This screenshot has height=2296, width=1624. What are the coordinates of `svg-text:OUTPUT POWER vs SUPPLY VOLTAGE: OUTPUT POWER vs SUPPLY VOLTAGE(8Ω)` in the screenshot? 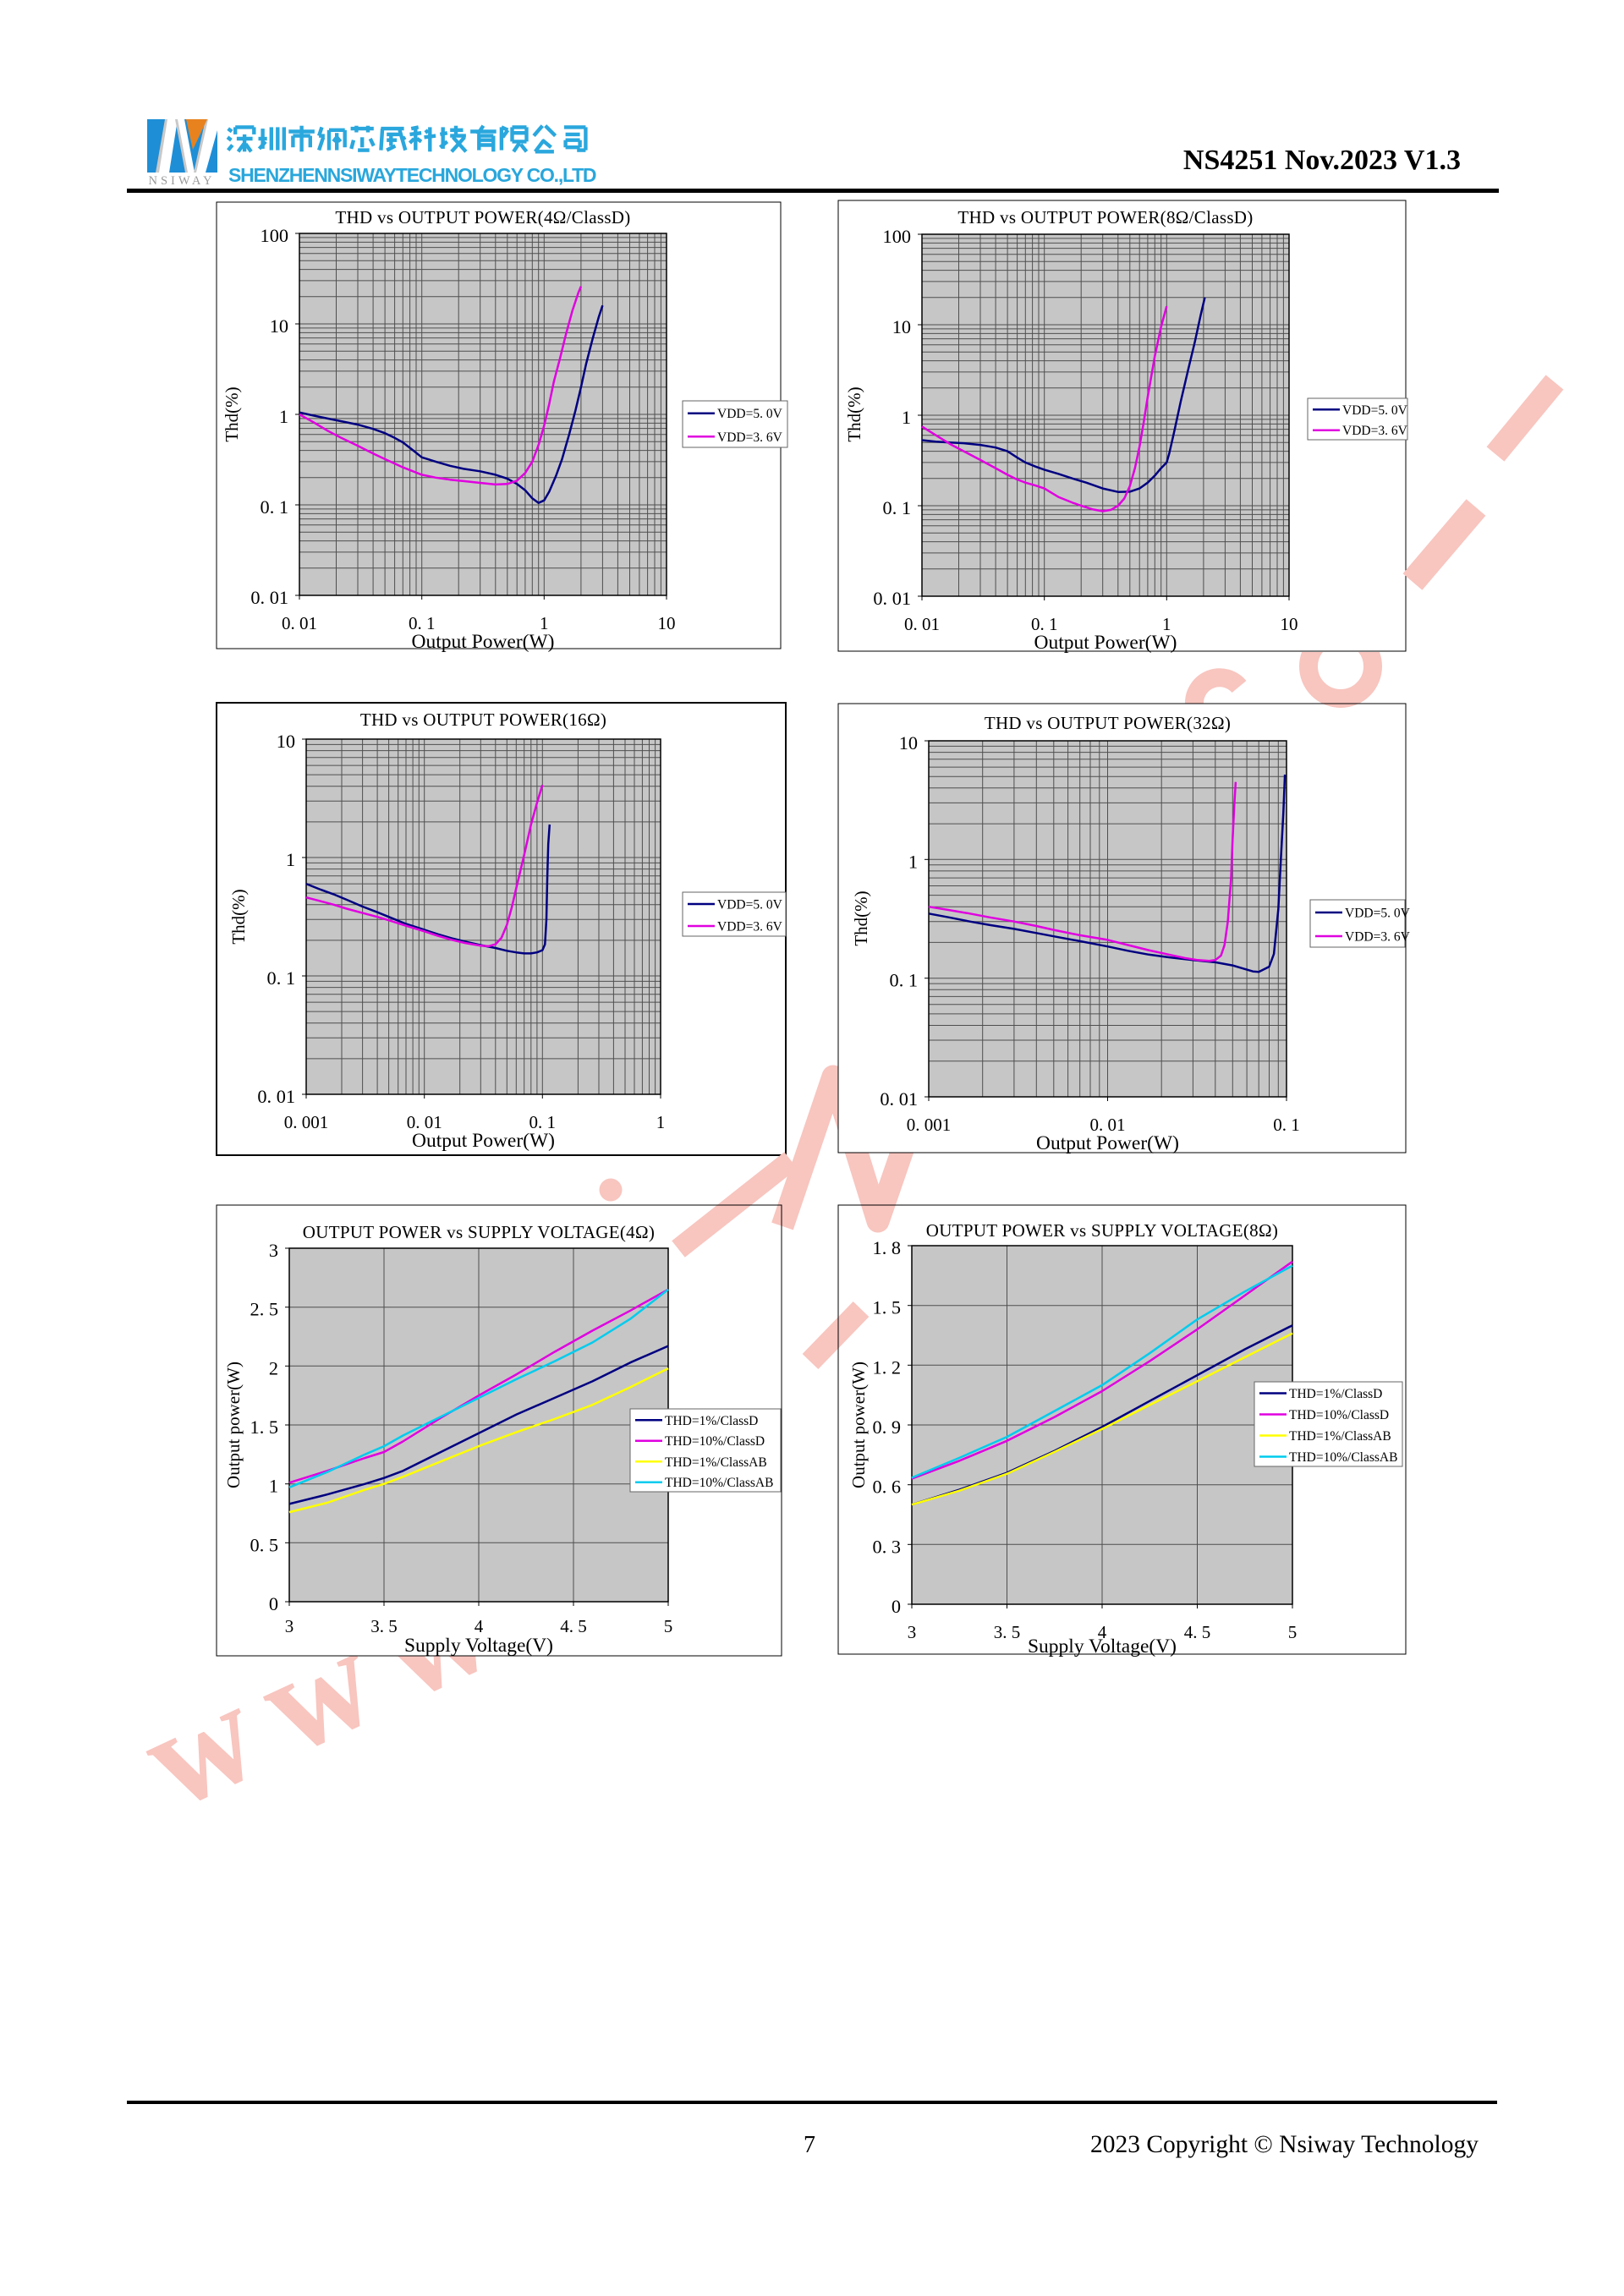 It's located at (1102, 1231).